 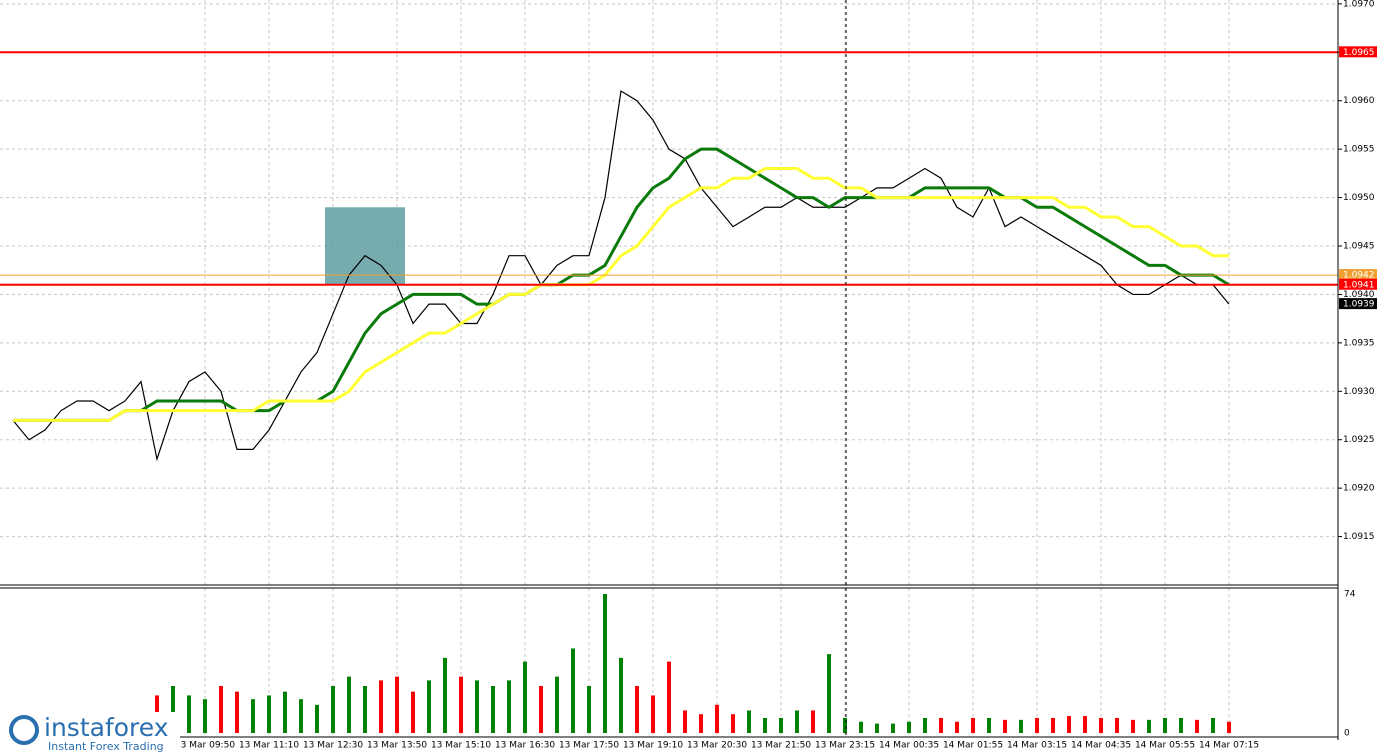 What do you see at coordinates (1359, 343) in the screenshot?
I see `y-tick-label: 1.0935` at bounding box center [1359, 343].